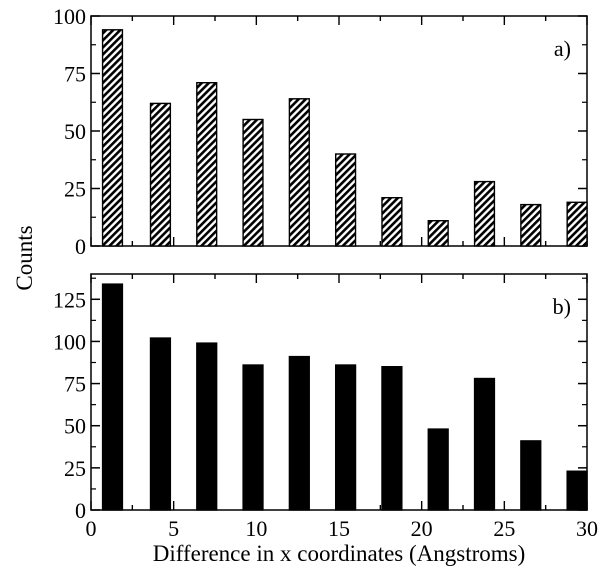 The height and width of the screenshot is (574, 600). I want to click on y-tick-label-a: 25, so click(75, 189).